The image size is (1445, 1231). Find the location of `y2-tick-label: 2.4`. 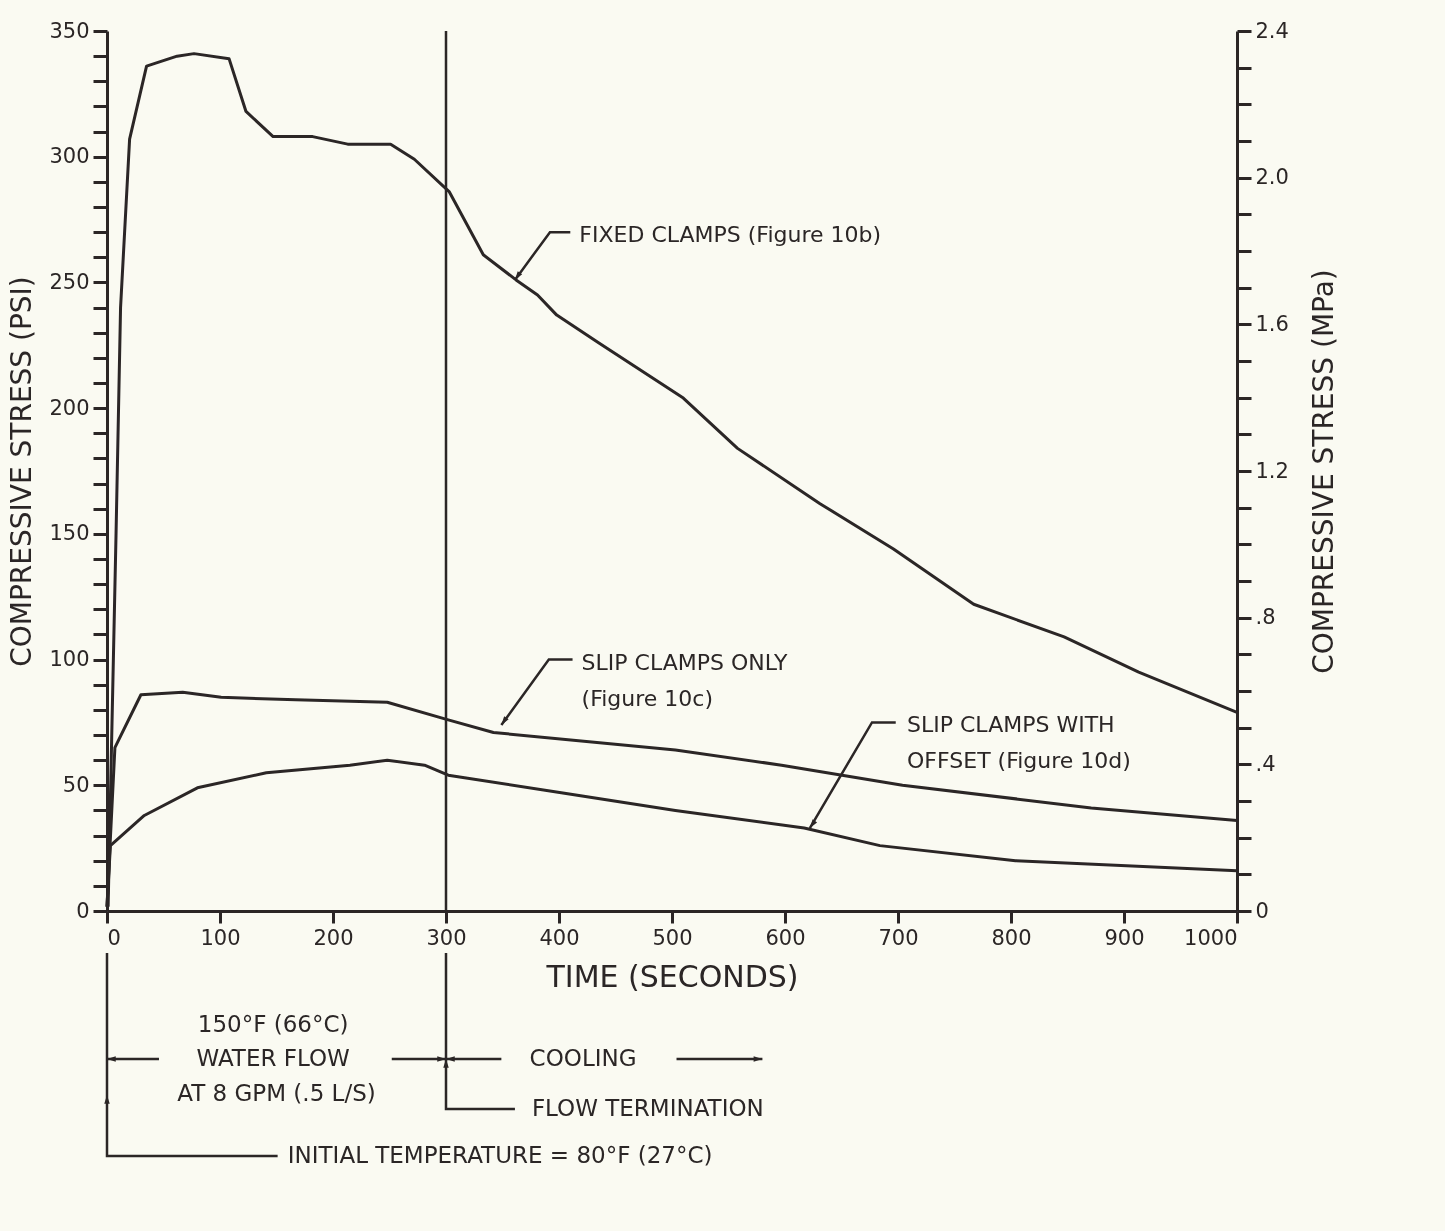

y2-tick-label: 2.4 is located at coordinates (1272, 30).